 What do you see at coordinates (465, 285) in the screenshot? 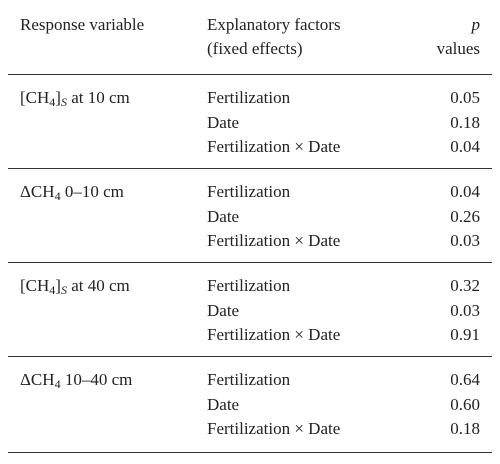
I see `p-value: 0.32` at bounding box center [465, 285].